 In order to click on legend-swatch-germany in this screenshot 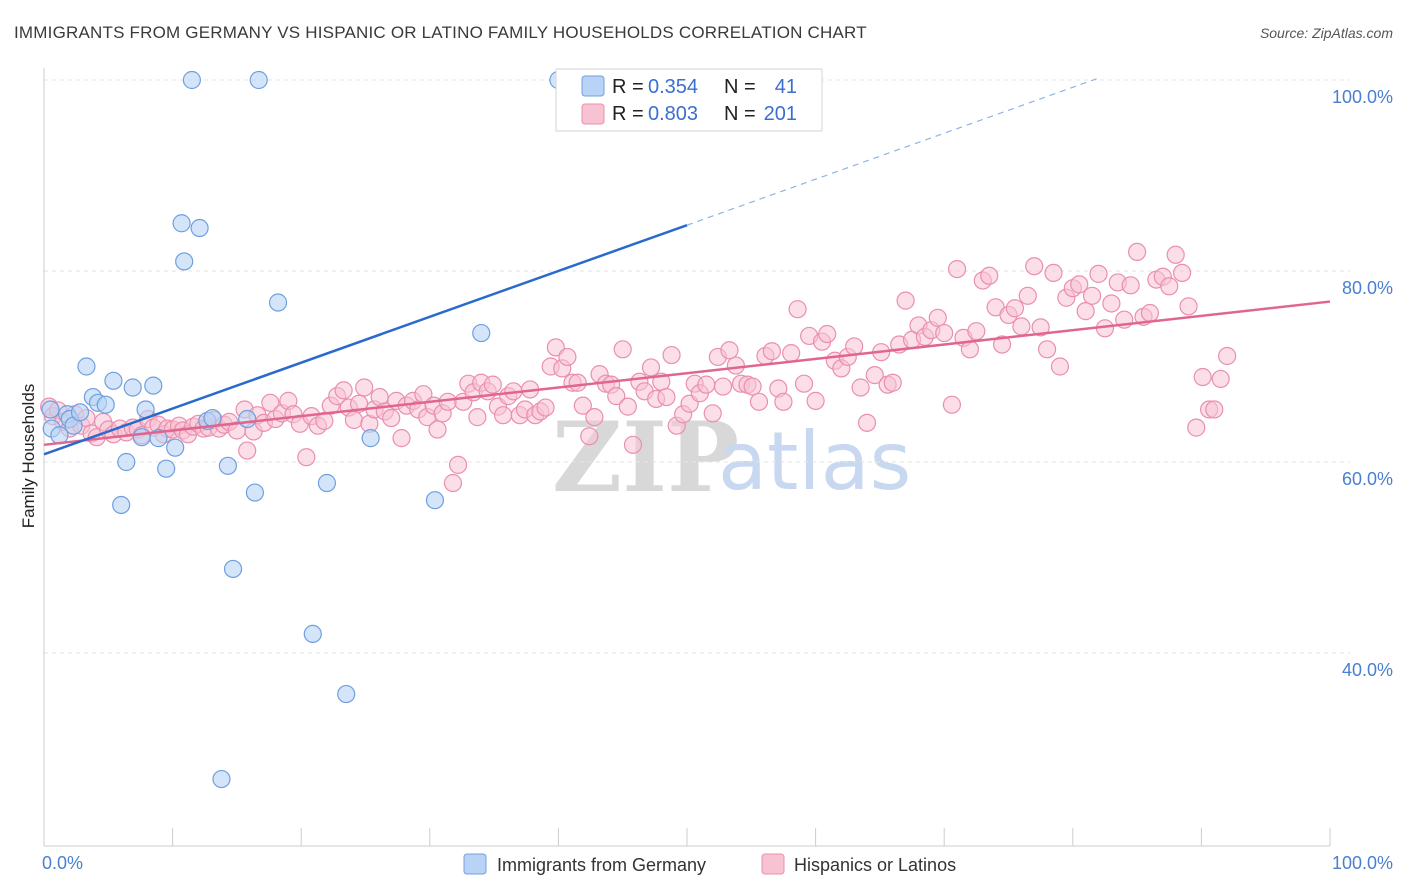, I will do `click(593, 86)`.